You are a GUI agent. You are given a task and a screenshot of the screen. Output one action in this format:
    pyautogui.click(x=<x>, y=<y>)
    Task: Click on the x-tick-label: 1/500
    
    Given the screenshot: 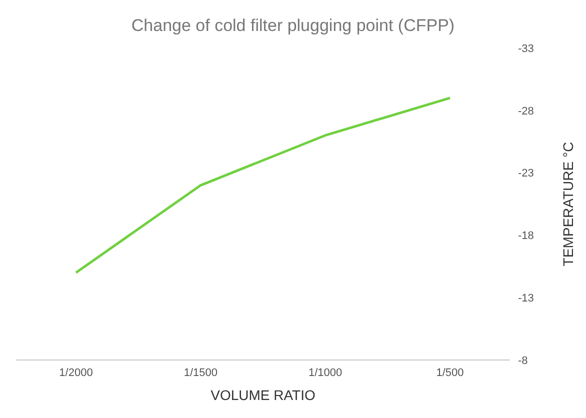 What is the action you would take?
    pyautogui.click(x=450, y=372)
    